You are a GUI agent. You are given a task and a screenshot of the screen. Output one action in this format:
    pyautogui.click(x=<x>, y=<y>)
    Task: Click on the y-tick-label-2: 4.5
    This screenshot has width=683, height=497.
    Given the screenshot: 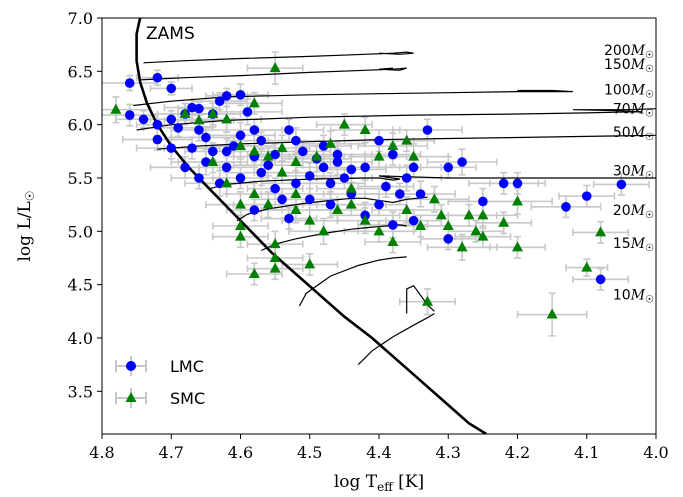 What is the action you would take?
    pyautogui.click(x=80, y=285)
    